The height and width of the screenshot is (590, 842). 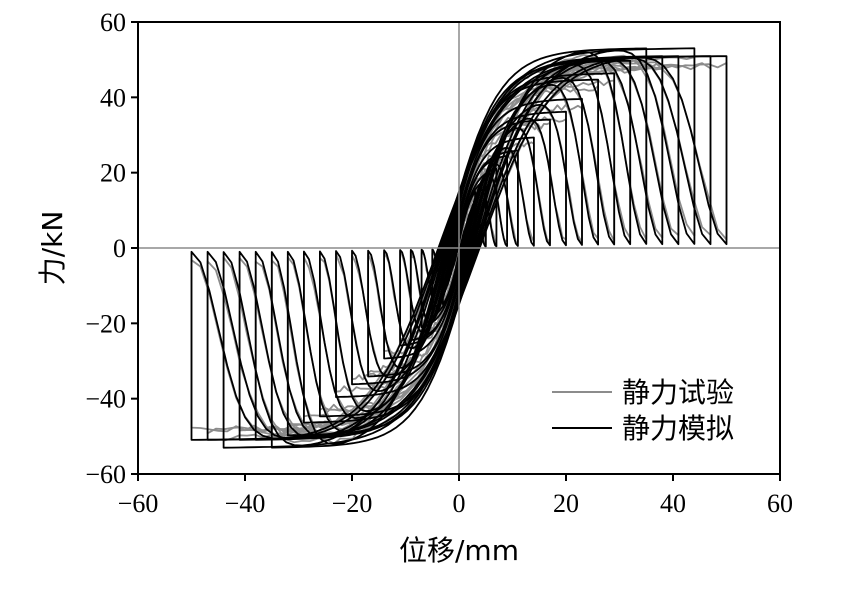 I want to click on x-axis-ticks: −60 −40 −20 0 20 40 60, so click(x=455, y=496).